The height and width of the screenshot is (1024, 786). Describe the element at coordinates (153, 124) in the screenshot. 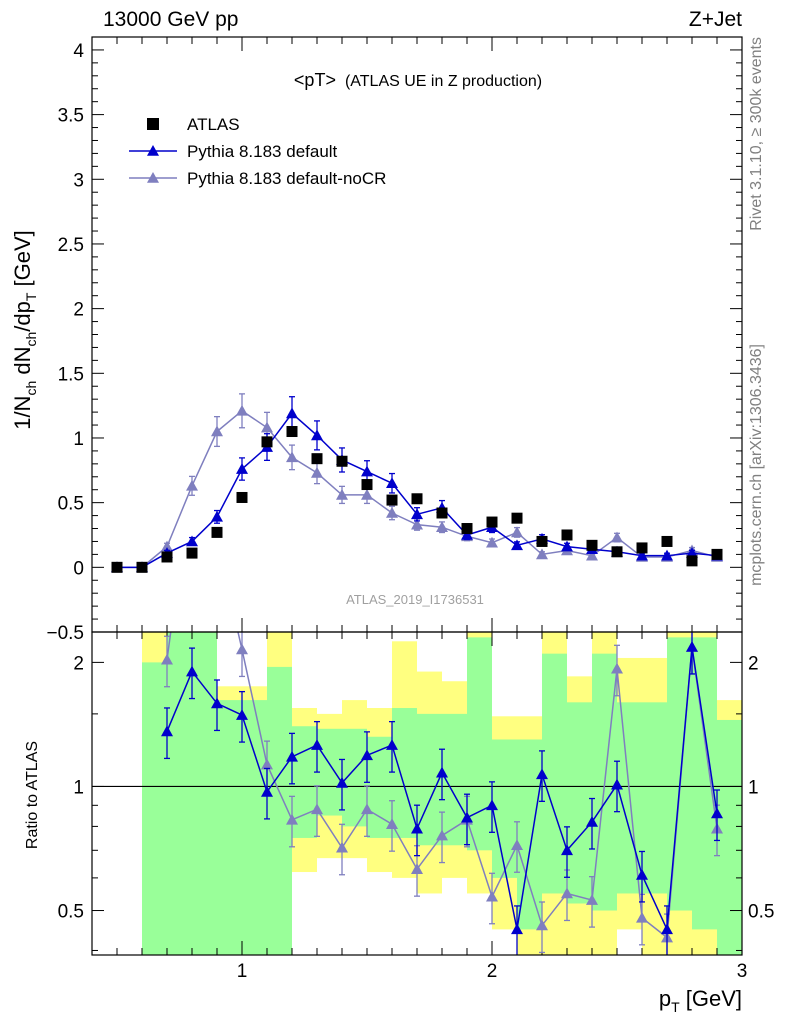

I see `legend-atlas-marker` at that location.